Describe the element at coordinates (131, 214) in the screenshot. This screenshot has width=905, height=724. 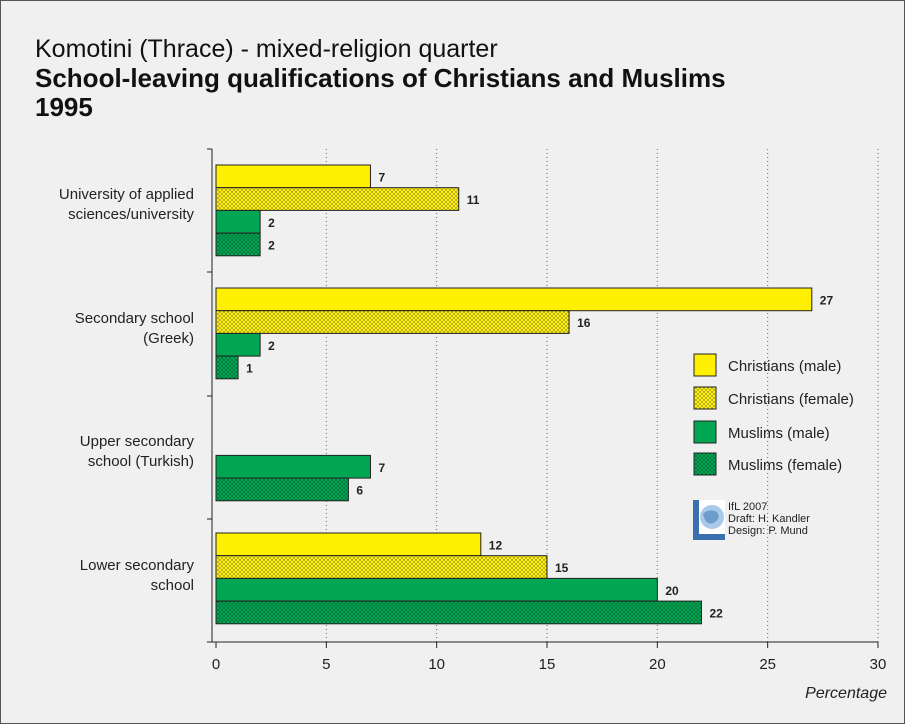
I see `category-label: sciences/university` at that location.